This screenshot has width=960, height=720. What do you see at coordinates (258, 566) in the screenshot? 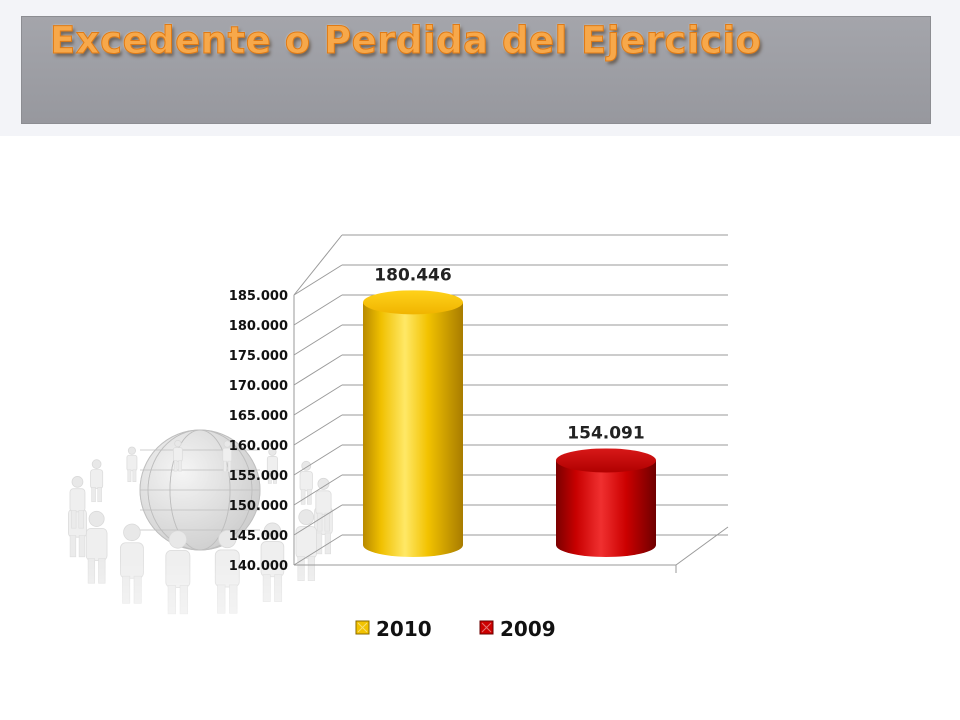
I see `y-tick-label: 140.000` at bounding box center [258, 566].